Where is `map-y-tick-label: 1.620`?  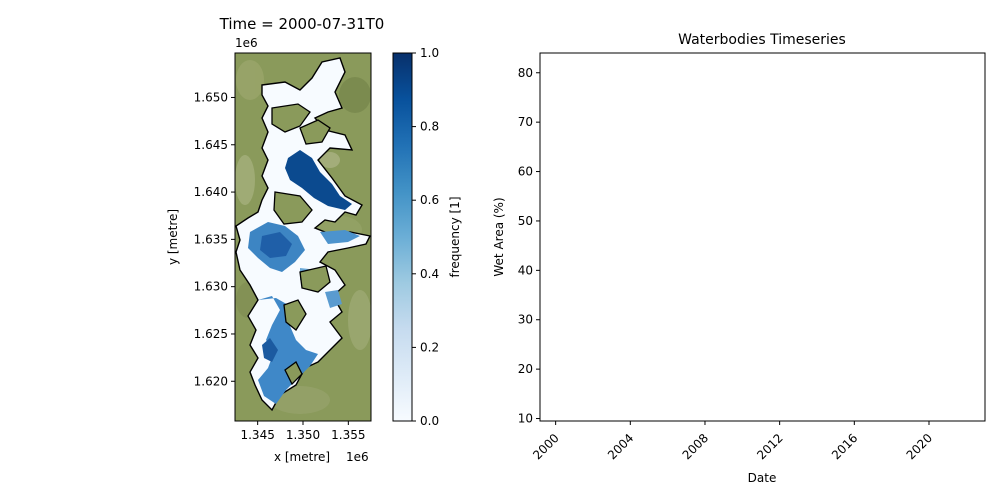
map-y-tick-label: 1.620 is located at coordinates (211, 381).